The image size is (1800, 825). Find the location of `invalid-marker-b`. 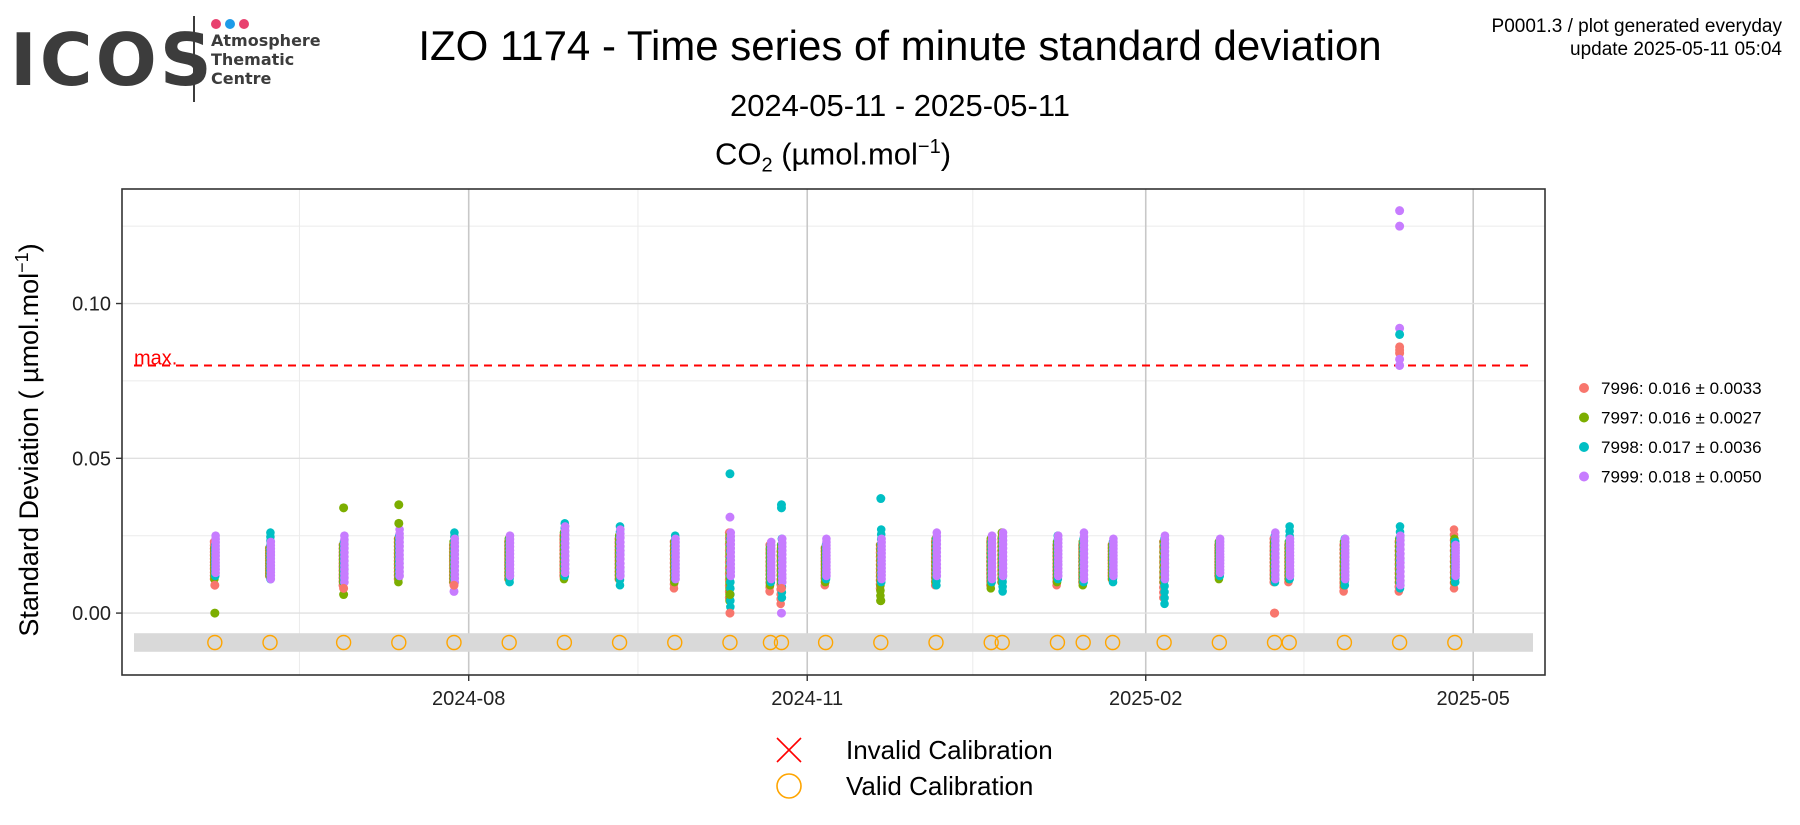

invalid-marker-b is located at coordinates (789, 750).